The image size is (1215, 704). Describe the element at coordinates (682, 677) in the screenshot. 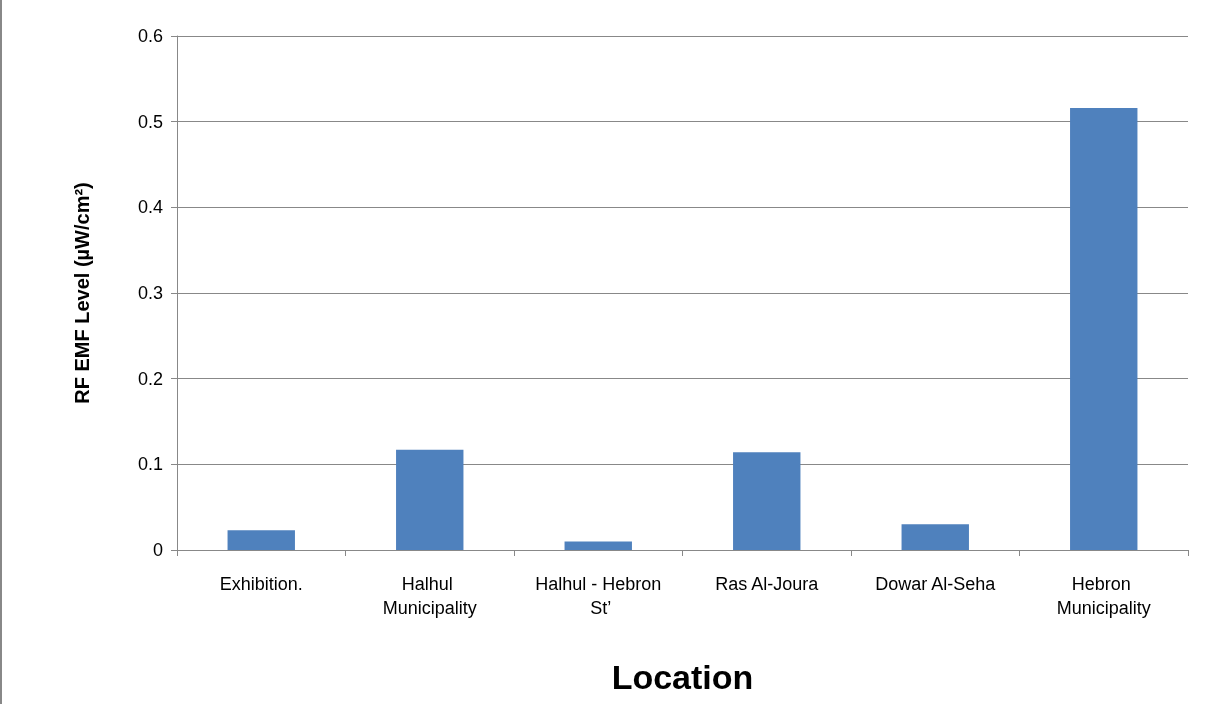

I see `x-axis-title: Location` at that location.